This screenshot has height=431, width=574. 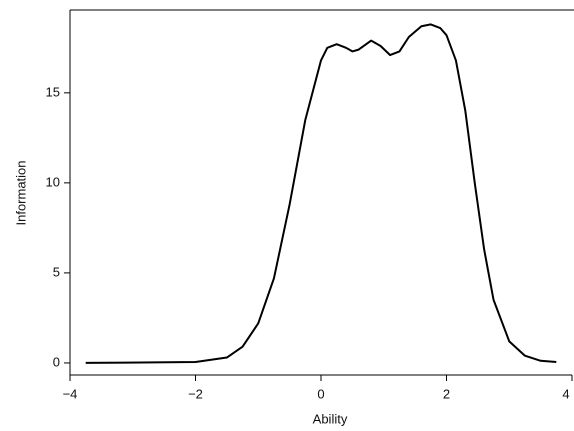 I want to click on x-tick-label: −2, so click(x=195, y=393).